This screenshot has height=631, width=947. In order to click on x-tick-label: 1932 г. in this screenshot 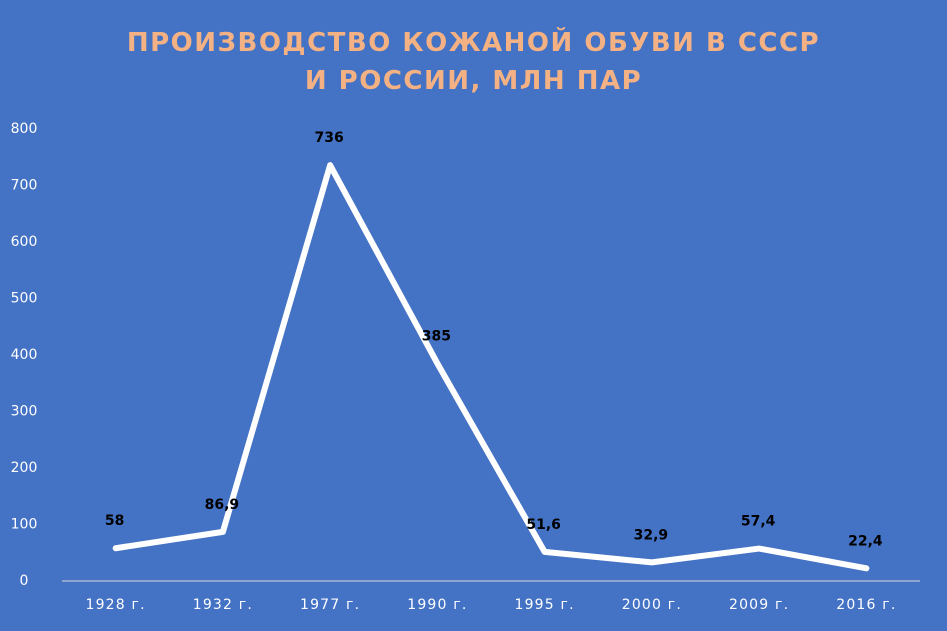, I will do `click(223, 605)`.